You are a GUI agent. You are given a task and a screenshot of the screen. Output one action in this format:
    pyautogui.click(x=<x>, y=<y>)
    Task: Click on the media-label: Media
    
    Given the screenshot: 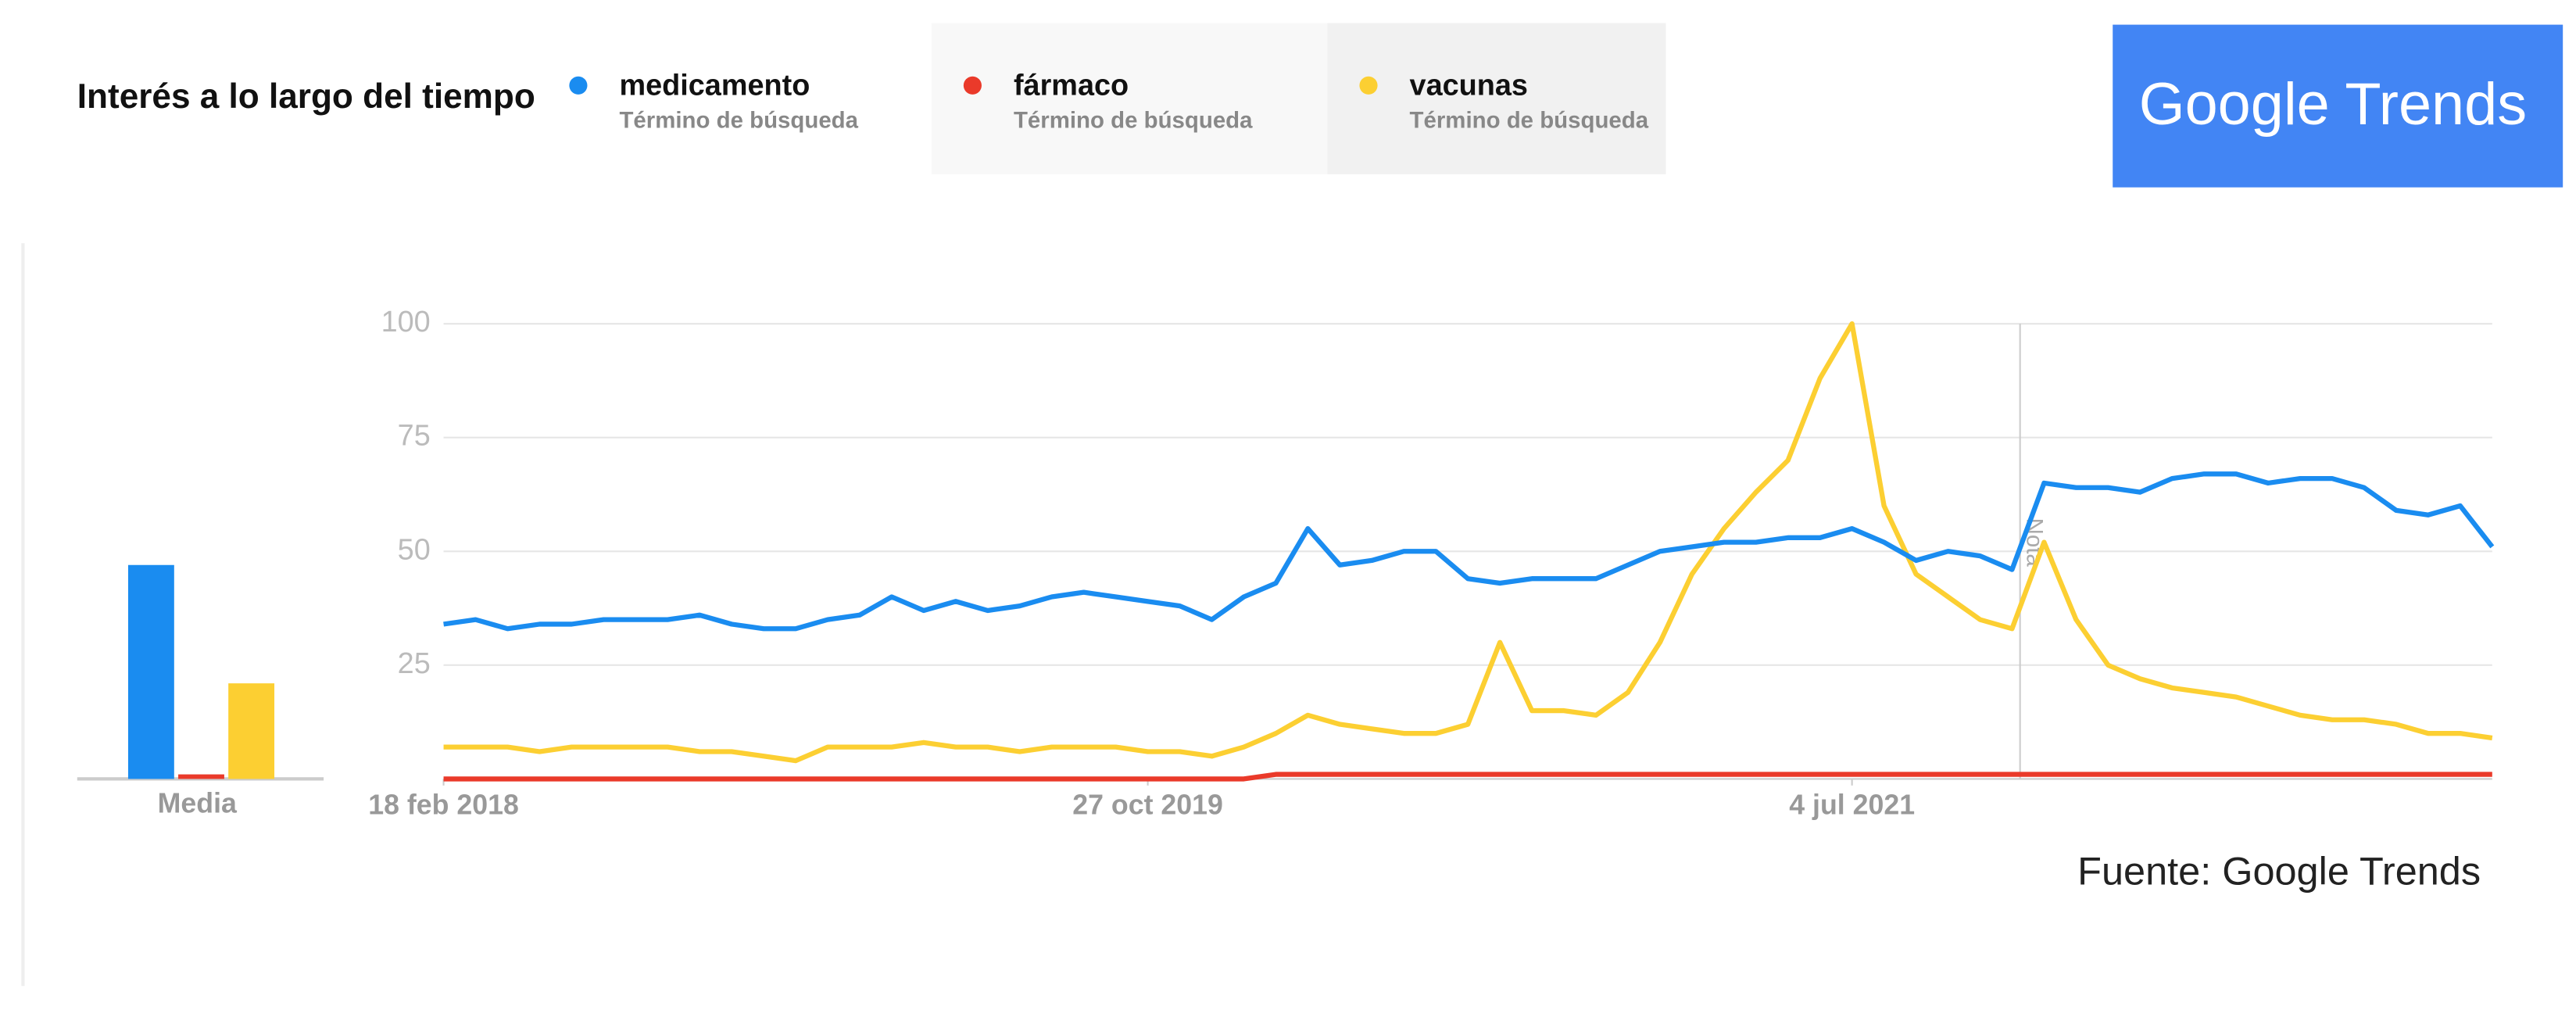 What is the action you would take?
    pyautogui.click(x=198, y=802)
    